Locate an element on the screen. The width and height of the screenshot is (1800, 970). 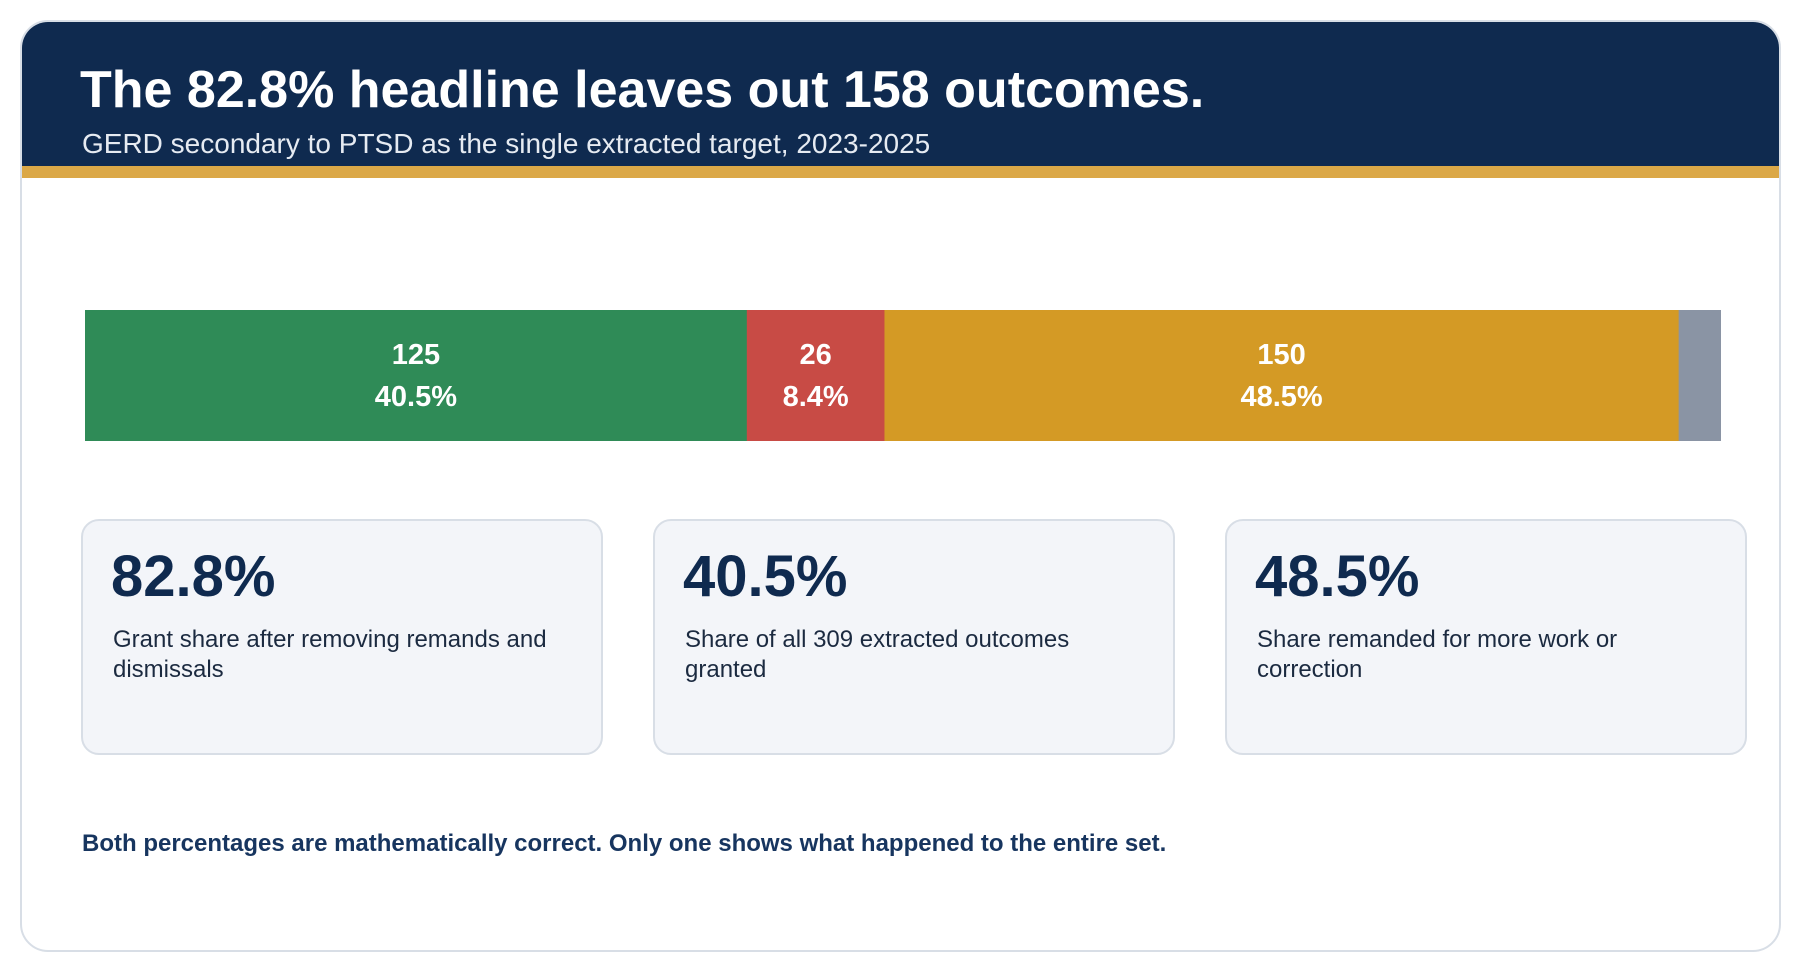
stacked-bar-svg: 125 40.5% 26 8.4% 150 48.5% is located at coordinates (903, 375).